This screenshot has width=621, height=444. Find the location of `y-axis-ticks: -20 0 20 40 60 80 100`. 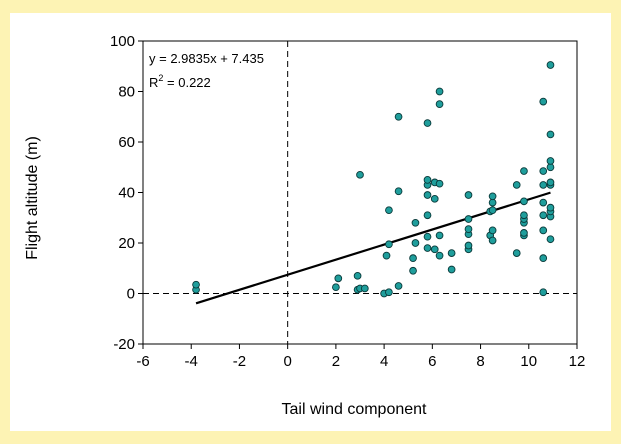

y-axis-ticks: -20 0 20 40 60 80 100 is located at coordinates (126, 193).